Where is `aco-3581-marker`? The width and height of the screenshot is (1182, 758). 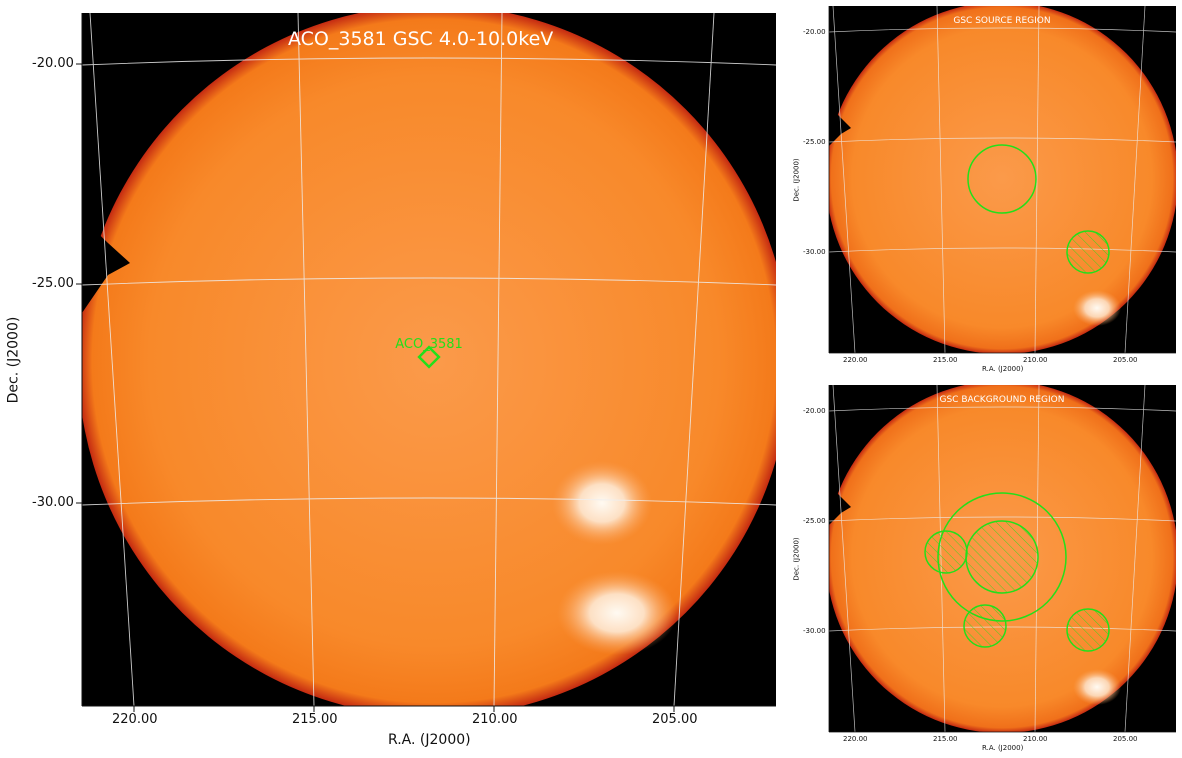 aco-3581-marker is located at coordinates (429, 357).